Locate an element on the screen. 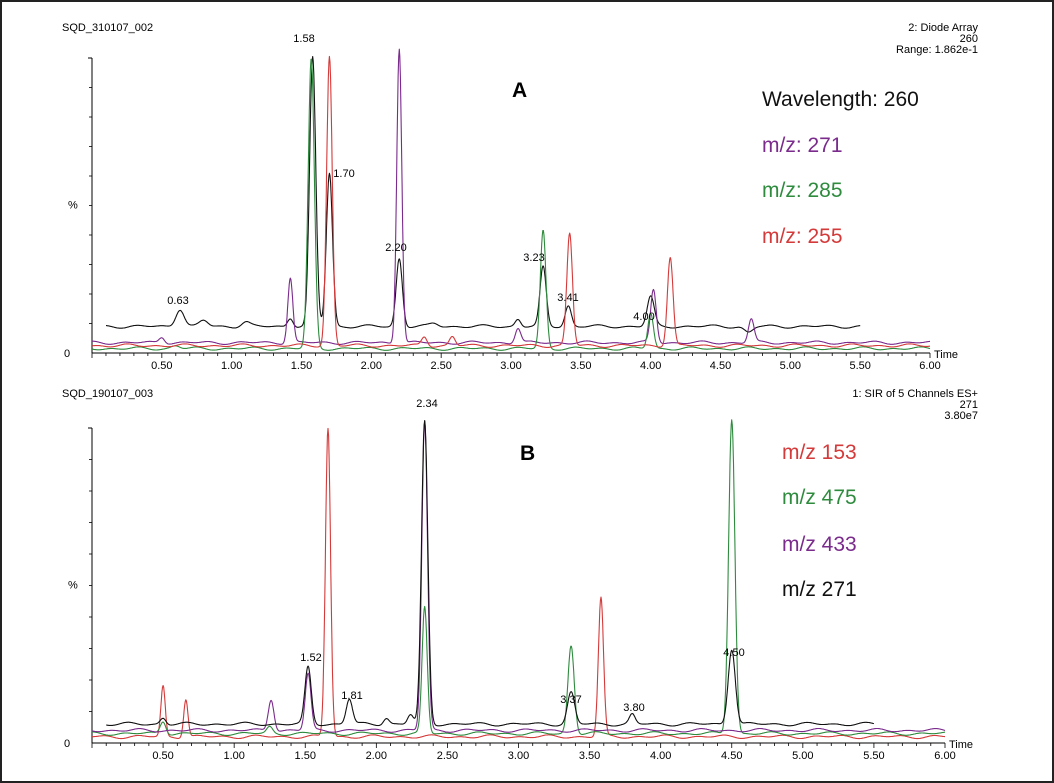 This screenshot has width=1054, height=783. header-detector-line: Range: 1.862e-1 is located at coordinates (937, 50).